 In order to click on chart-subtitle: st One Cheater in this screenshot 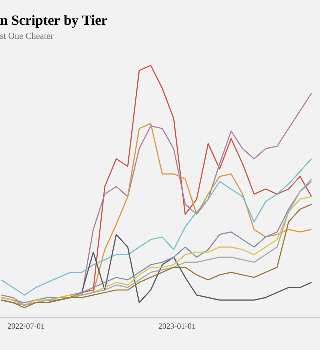, I will do `click(27, 36)`.